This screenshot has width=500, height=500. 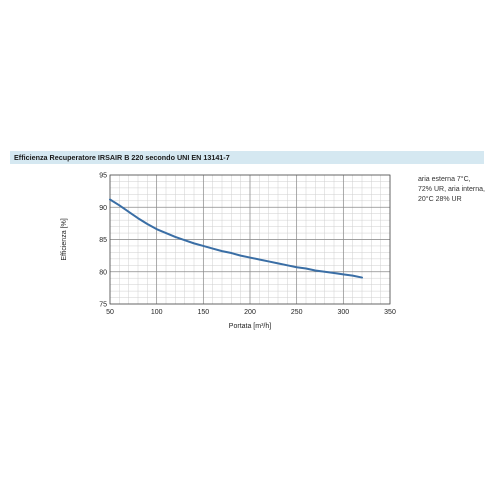 I want to click on y-tick-label: 95, so click(x=103, y=176).